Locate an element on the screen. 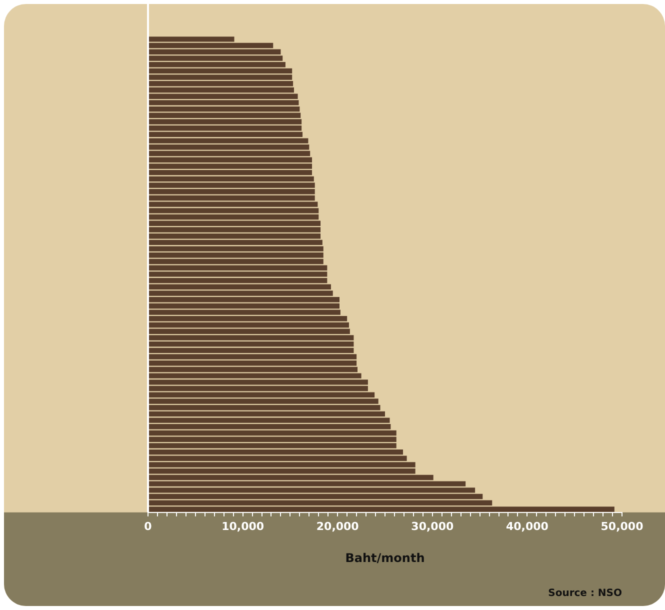 The height and width of the screenshot is (610, 665). x-tick-label: 40,000 is located at coordinates (527, 526).